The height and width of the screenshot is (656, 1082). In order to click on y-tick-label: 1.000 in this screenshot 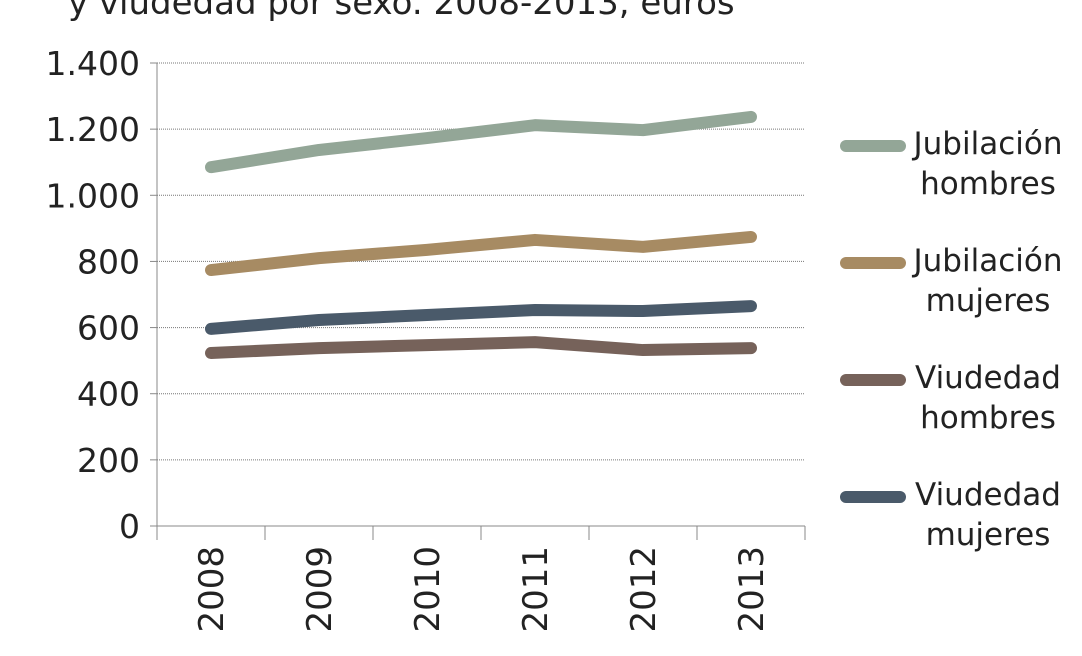, I will do `click(93, 195)`.